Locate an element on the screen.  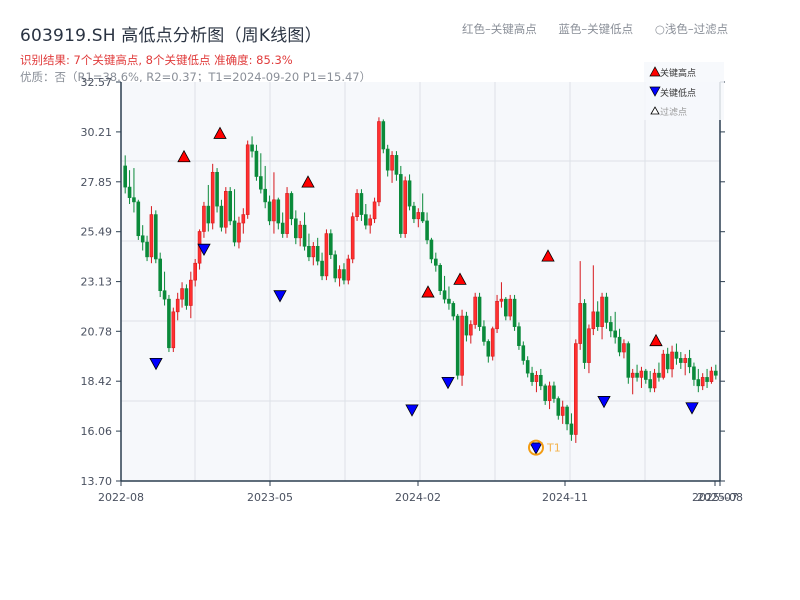
y-tick-label: 13.70 is located at coordinates (97, 481).